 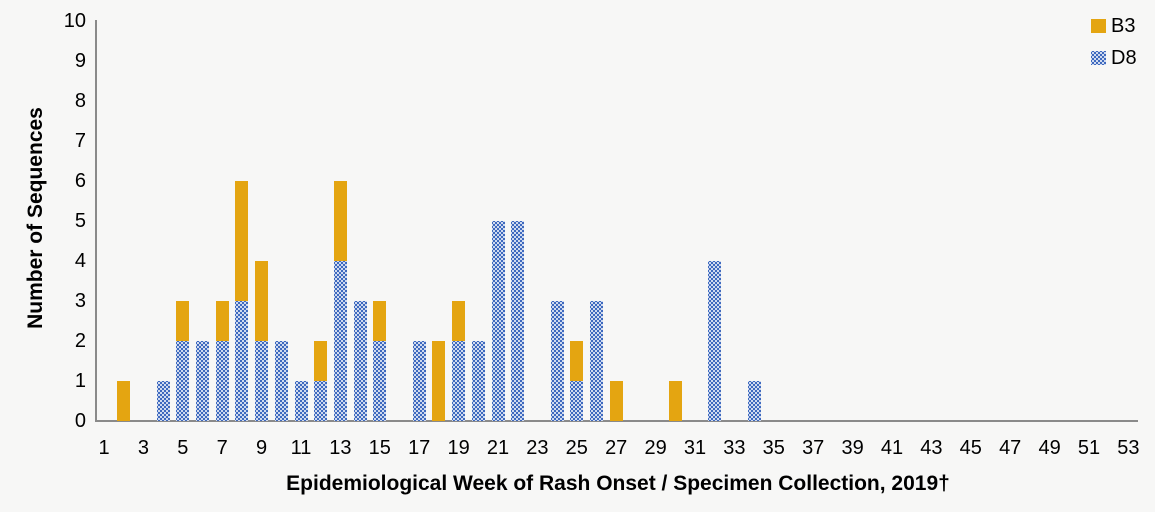 I want to click on x-tick-label: 3, so click(x=143, y=448).